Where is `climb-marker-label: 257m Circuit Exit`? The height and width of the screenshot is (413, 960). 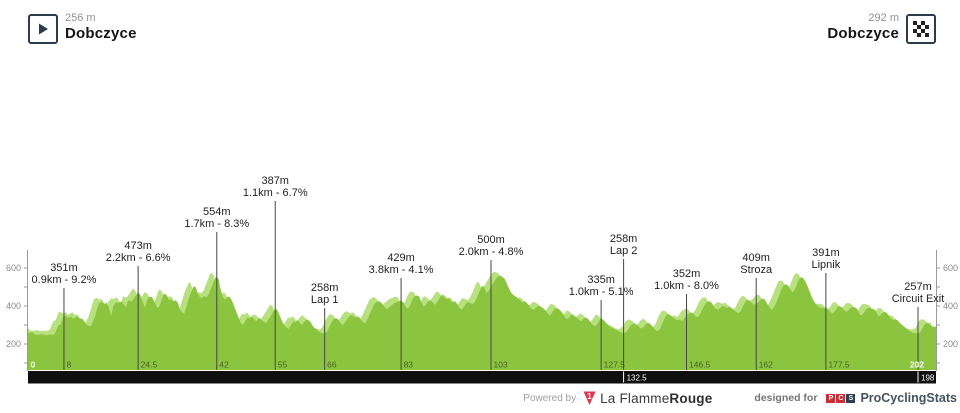 climb-marker-label: 257m Circuit Exit is located at coordinates (918, 293).